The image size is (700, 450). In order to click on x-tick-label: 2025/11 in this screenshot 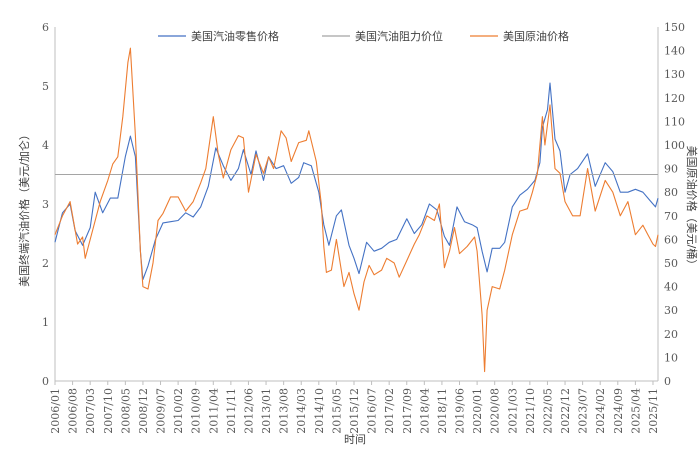, I will do `click(653, 411)`.